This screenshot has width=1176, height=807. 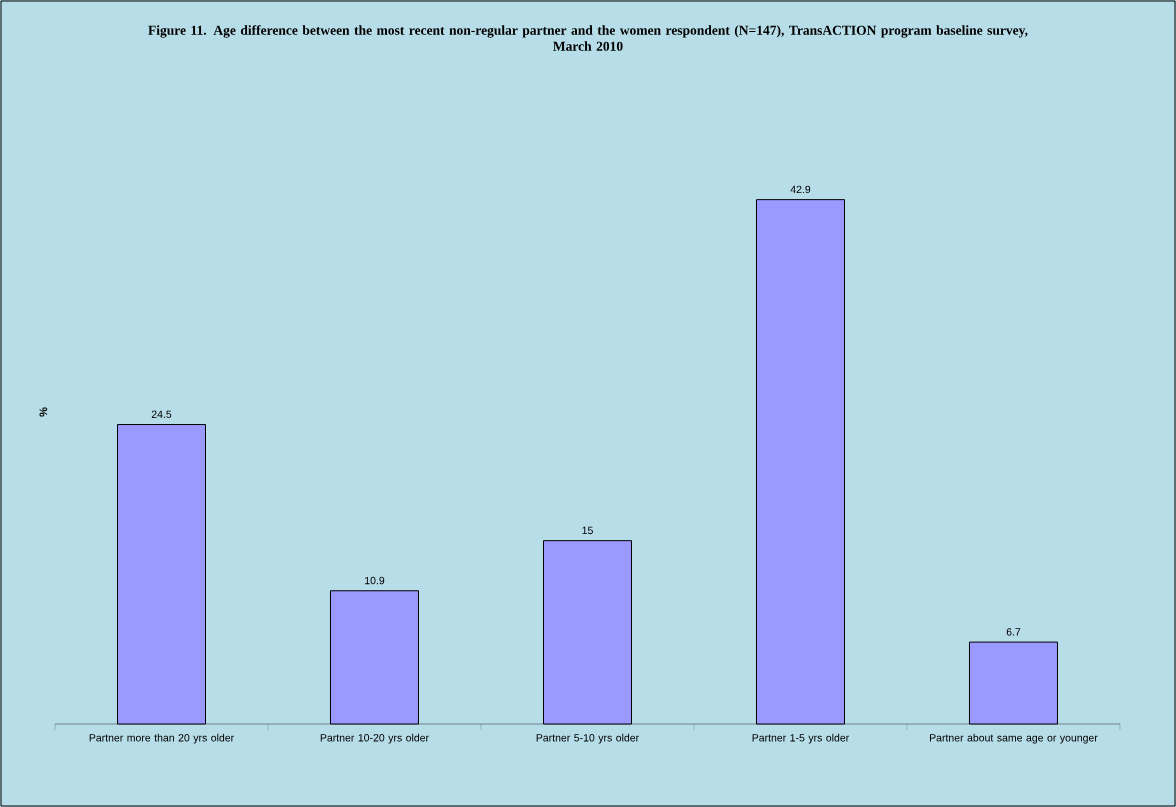 What do you see at coordinates (161, 738) in the screenshot?
I see `x-tick-label: Partner more than 20 yrs older` at bounding box center [161, 738].